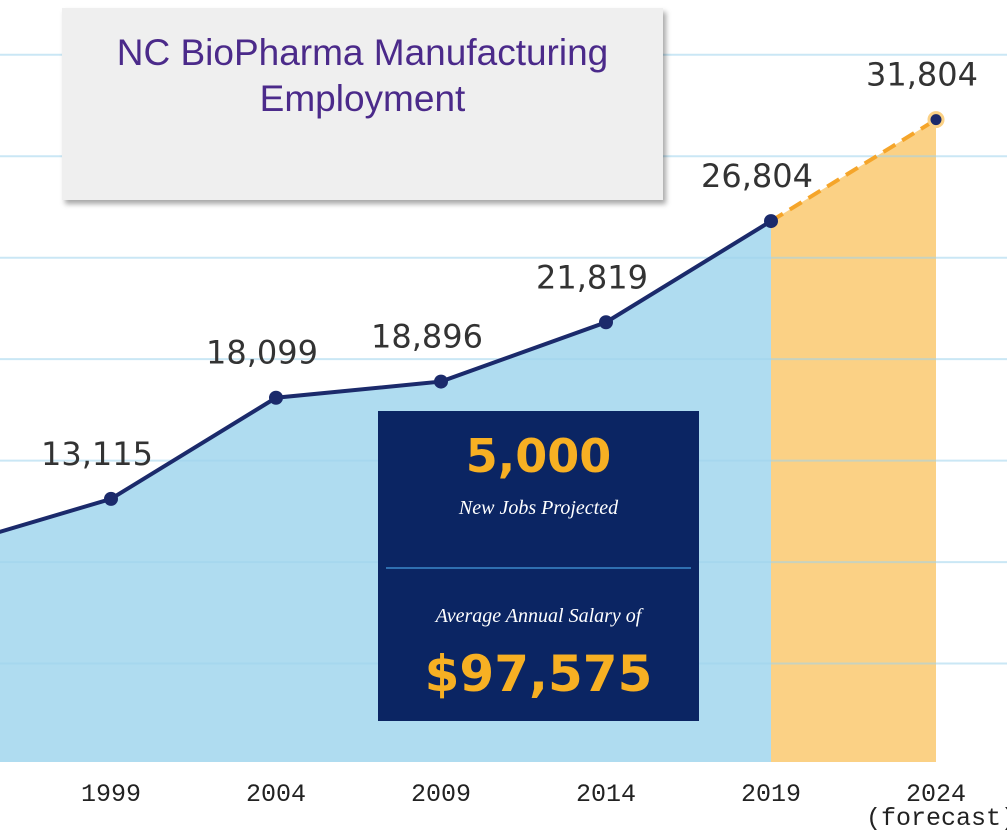 Image resolution: width=1007 pixels, height=837 pixels. I want to click on divider, so click(538, 568).